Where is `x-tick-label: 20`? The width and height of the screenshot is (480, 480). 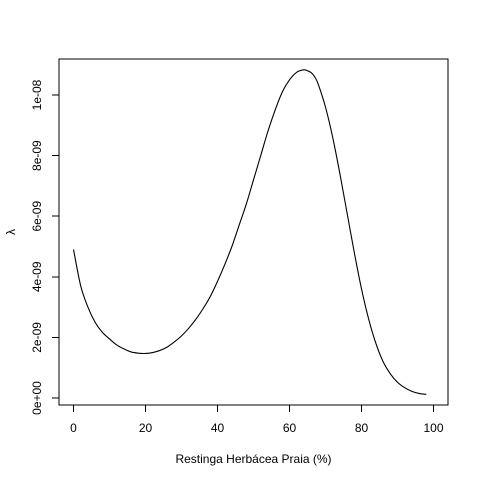 x-tick-label: 20 is located at coordinates (146, 428).